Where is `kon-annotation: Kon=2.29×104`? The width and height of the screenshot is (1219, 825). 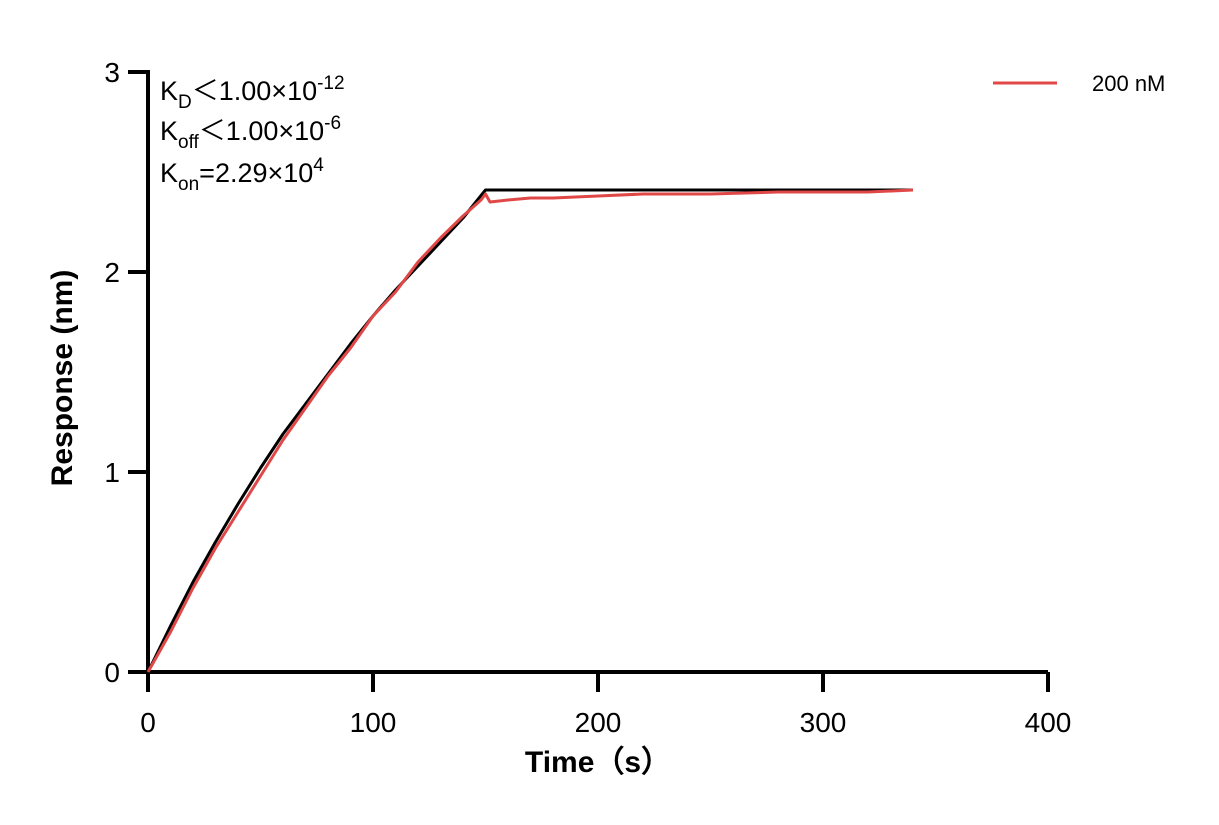 kon-annotation: Kon=2.29×104 is located at coordinates (242, 175).